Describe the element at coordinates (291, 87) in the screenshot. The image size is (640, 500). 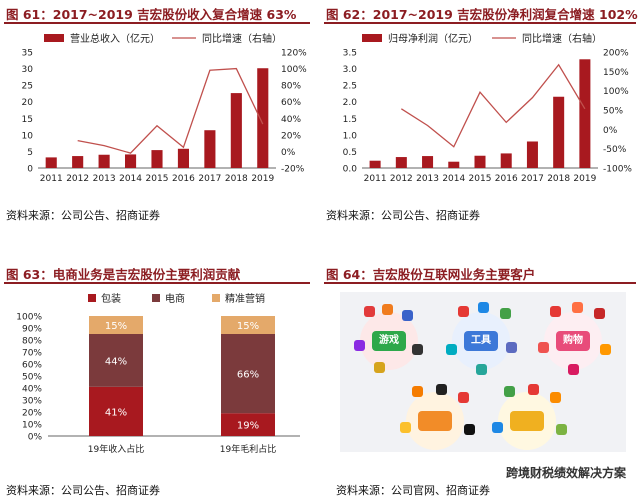
I see `y2-tick-label: 80%` at that location.